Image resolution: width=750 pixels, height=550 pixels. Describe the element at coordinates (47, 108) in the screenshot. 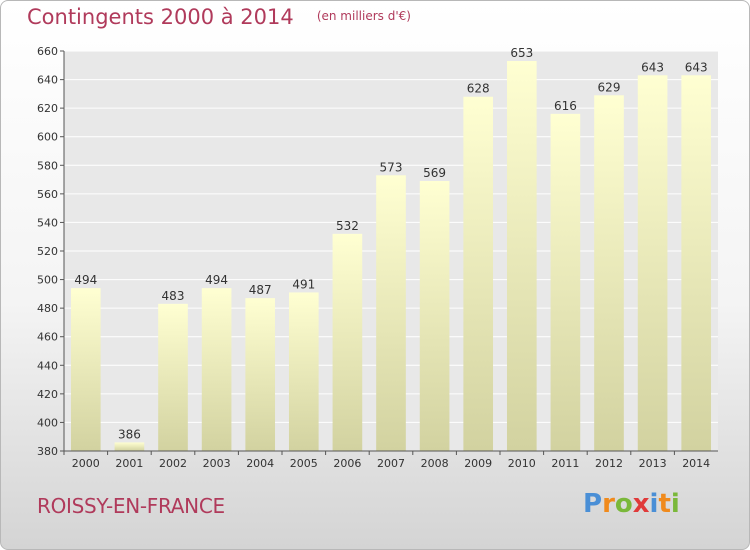

I see `y-tick-label: 620` at that location.